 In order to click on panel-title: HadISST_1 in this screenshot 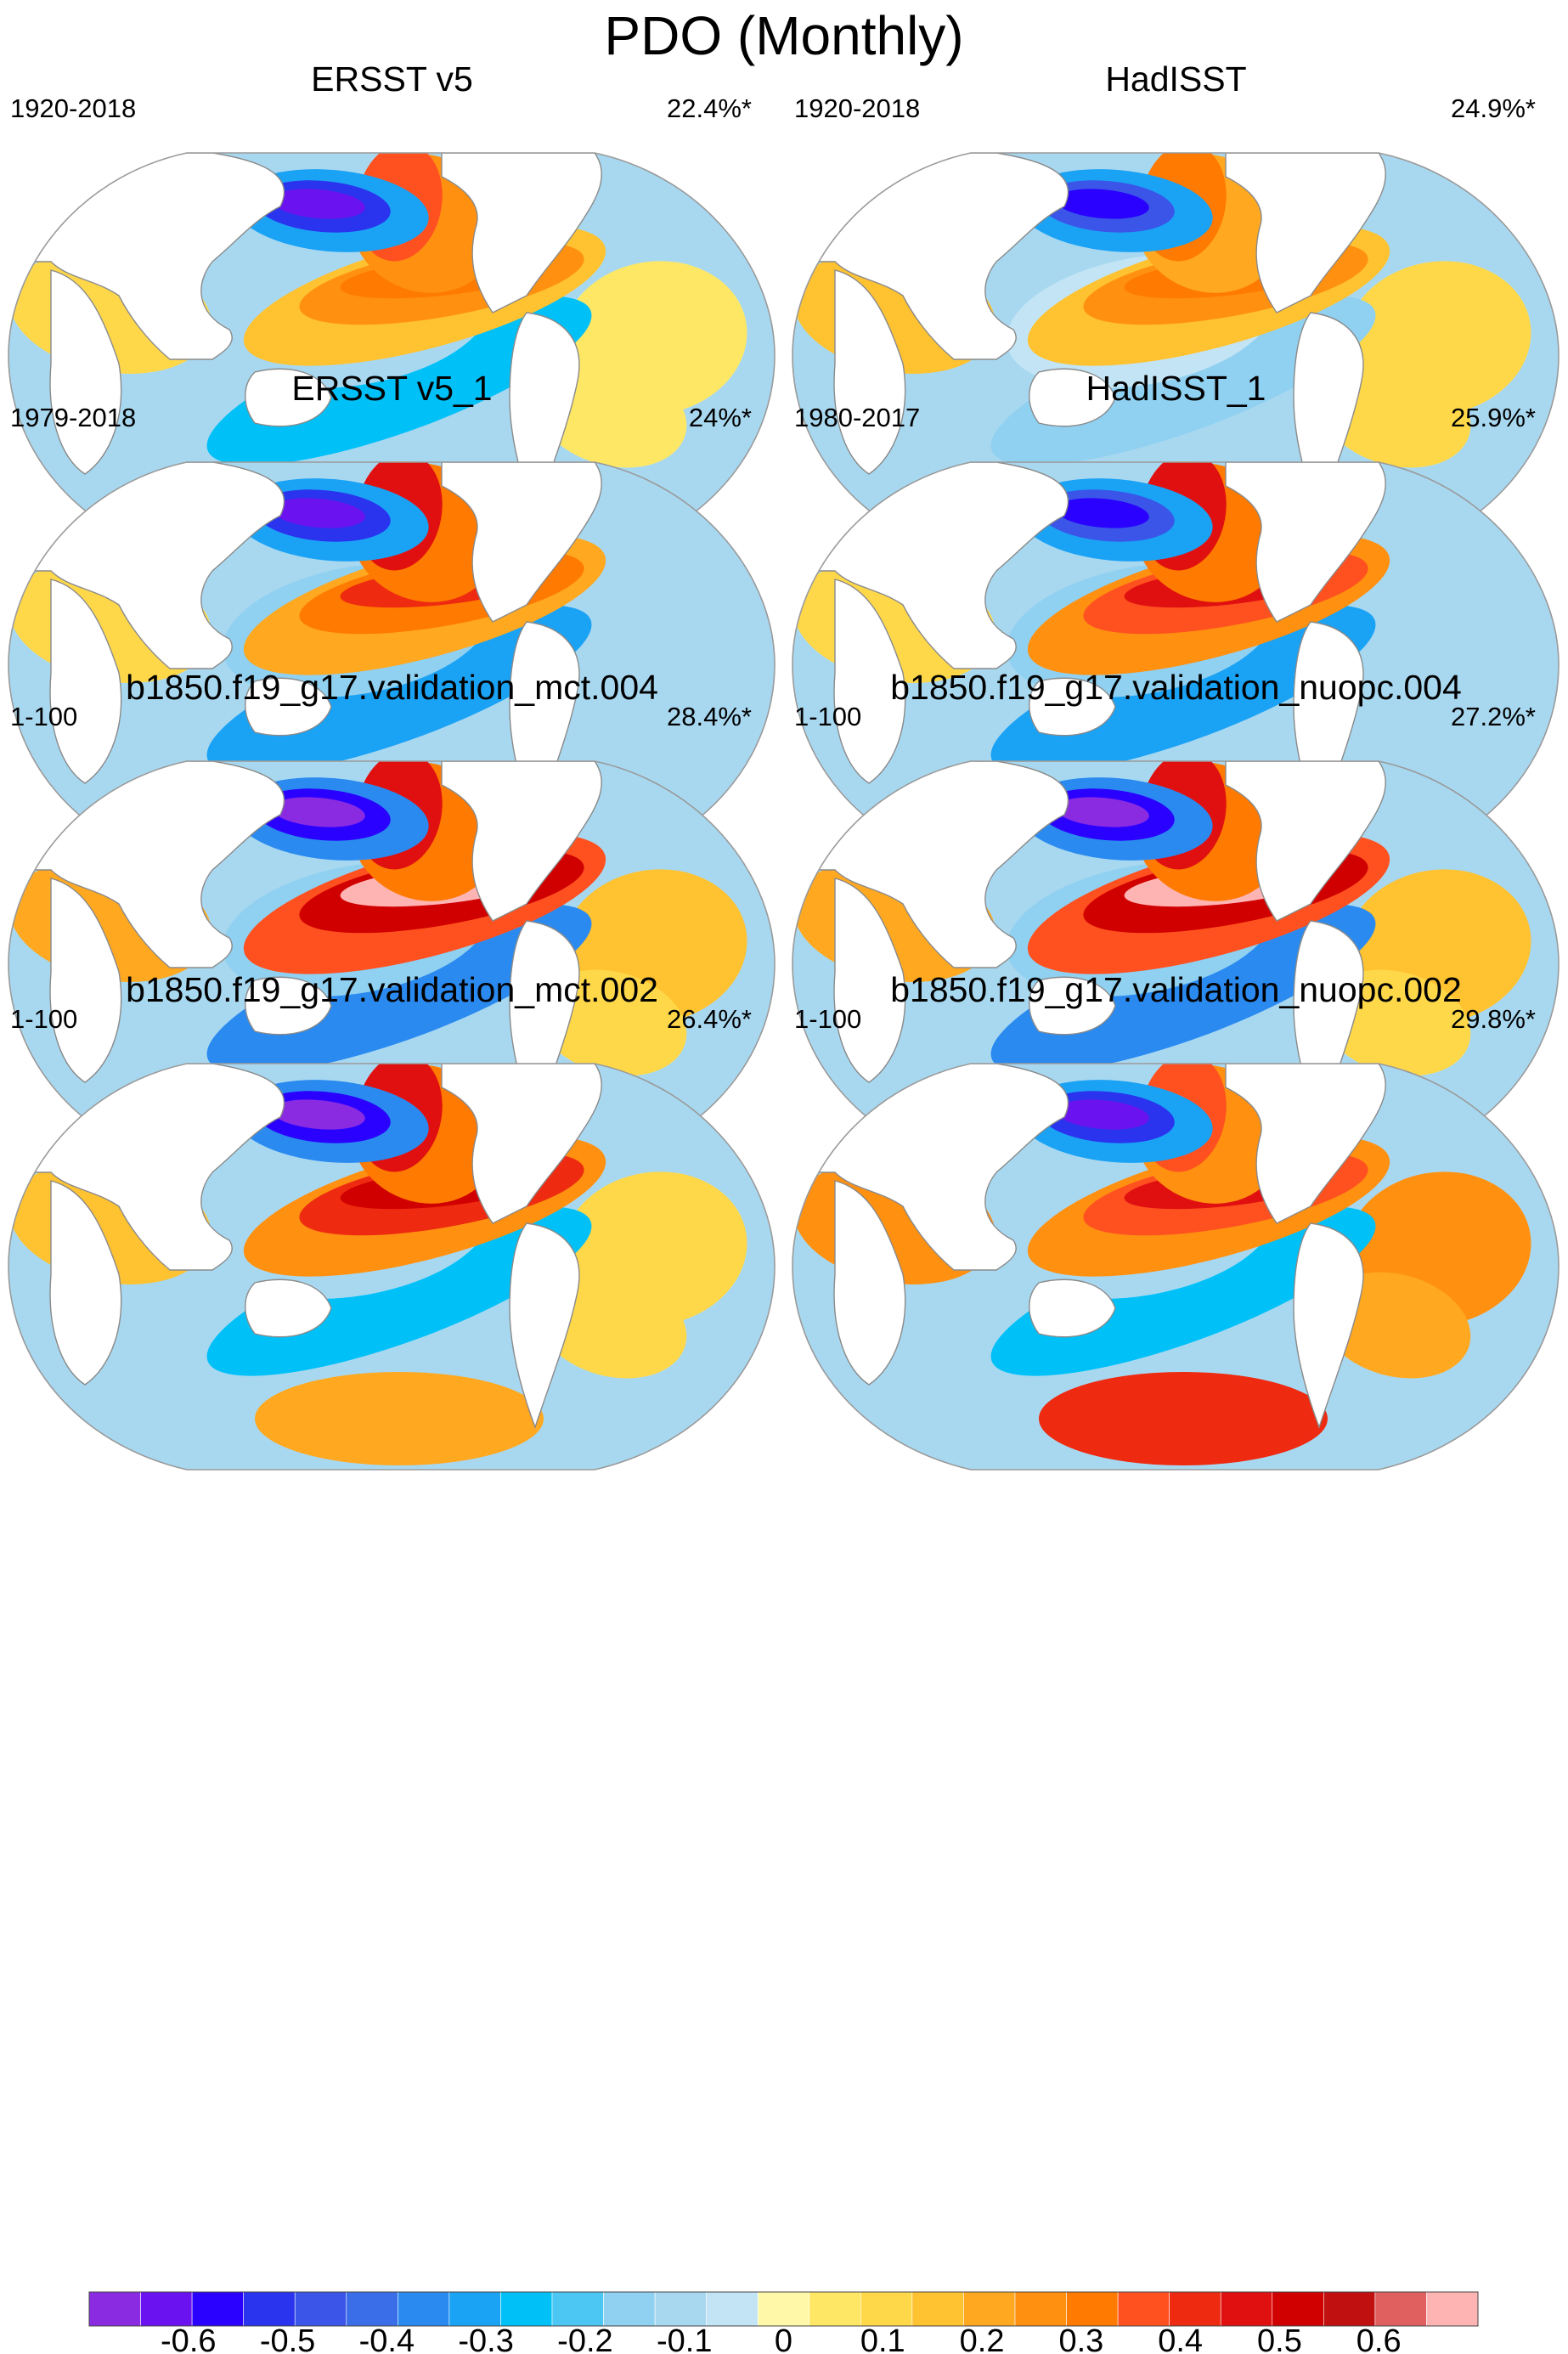, I will do `click(1176, 388)`.